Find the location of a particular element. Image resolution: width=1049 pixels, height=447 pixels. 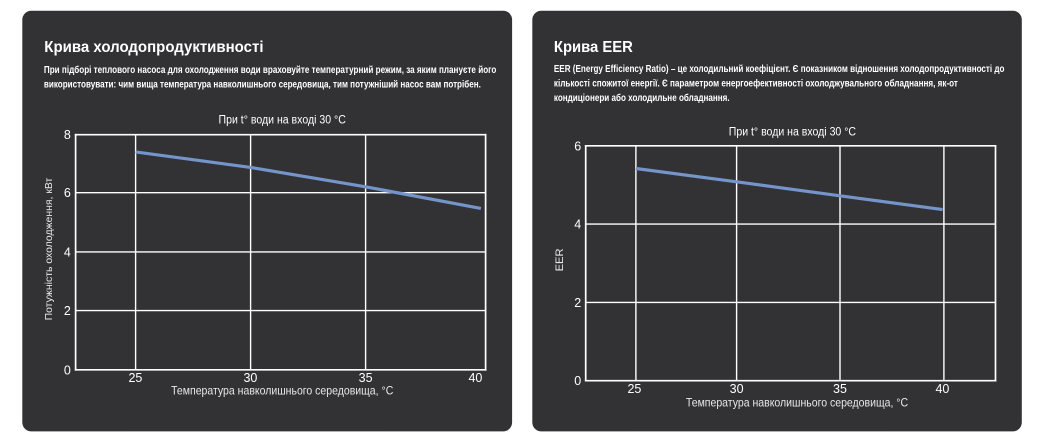

svg-text: Крива холодопродуктивності is located at coordinates (153, 47).